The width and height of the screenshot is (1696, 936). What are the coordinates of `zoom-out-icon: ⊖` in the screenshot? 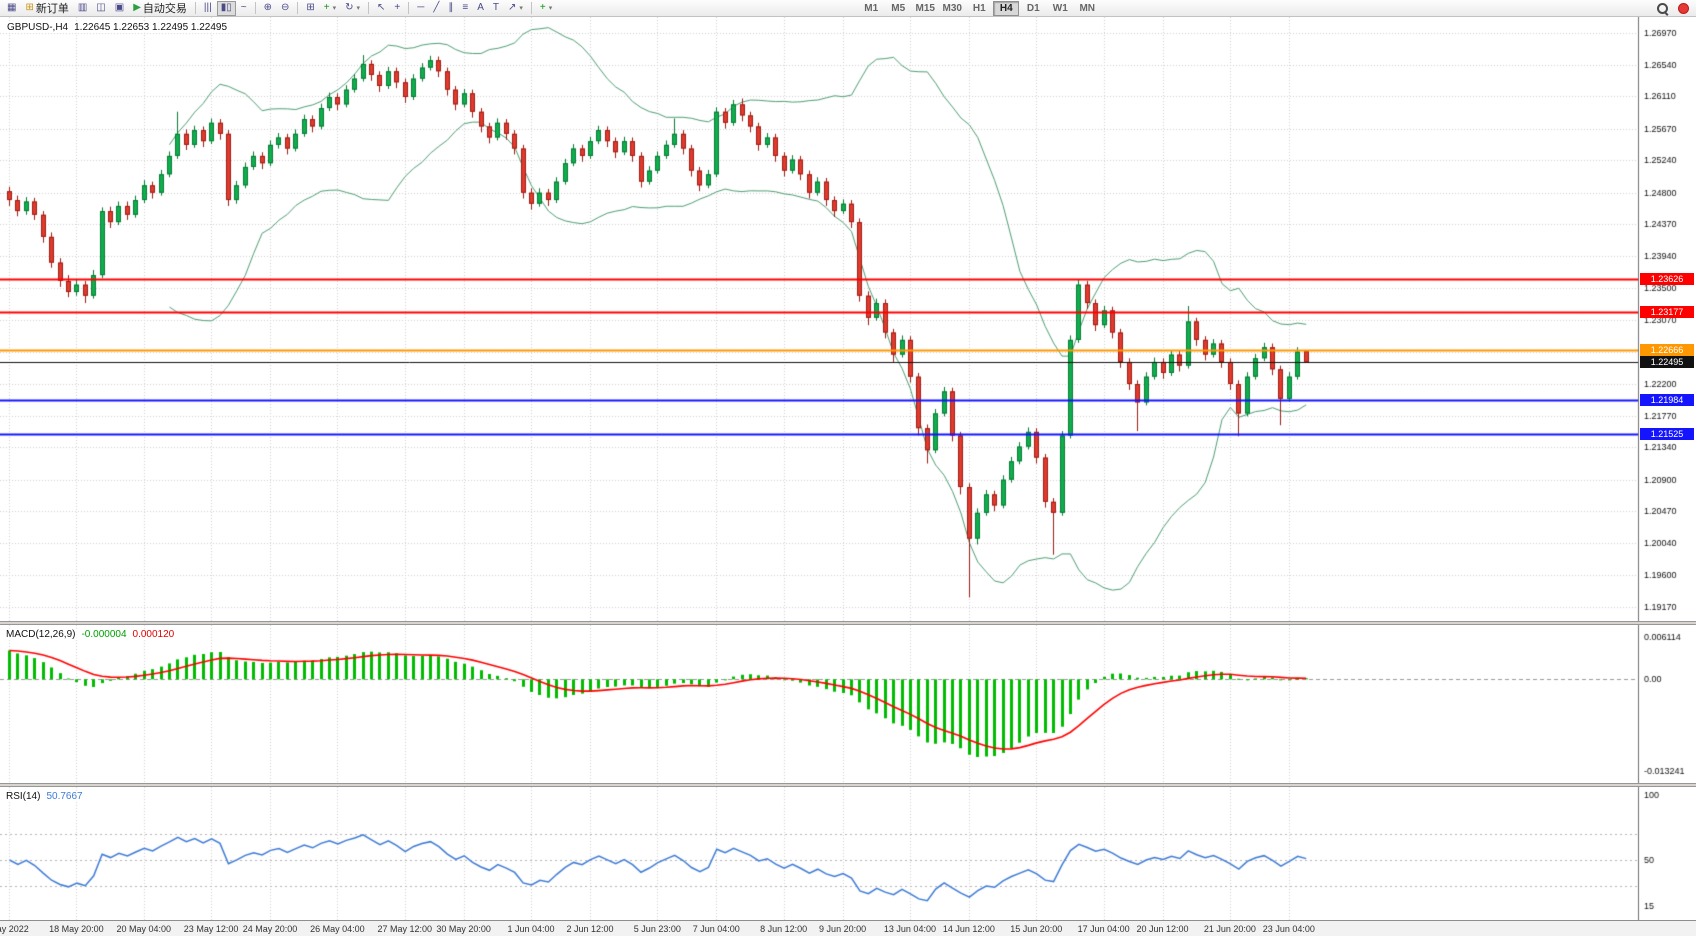 It's located at (285, 8).